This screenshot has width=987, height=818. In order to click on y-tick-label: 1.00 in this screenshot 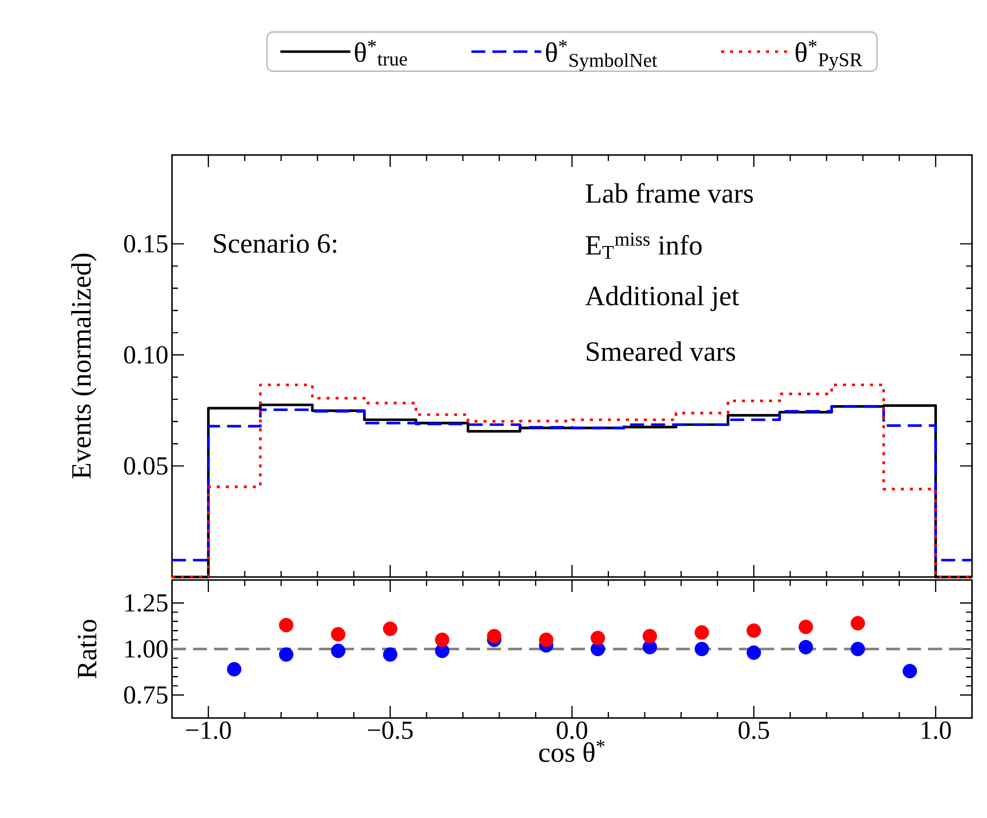, I will do `click(146, 649)`.